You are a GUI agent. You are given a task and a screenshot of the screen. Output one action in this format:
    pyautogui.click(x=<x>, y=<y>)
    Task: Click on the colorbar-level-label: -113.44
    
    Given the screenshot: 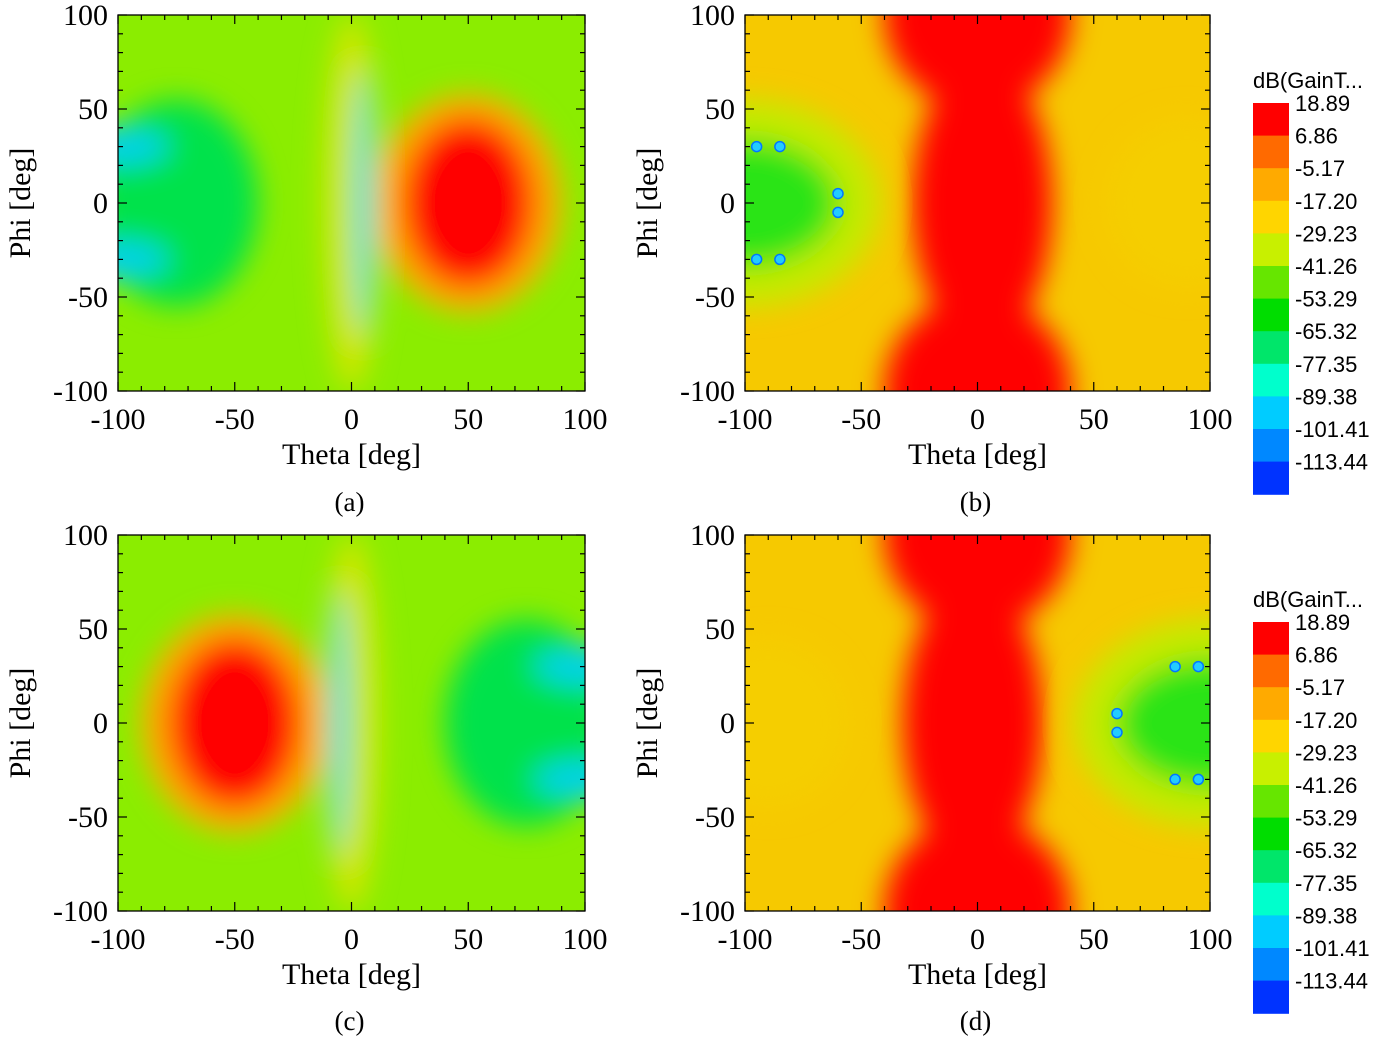 What is the action you would take?
    pyautogui.click(x=1331, y=981)
    